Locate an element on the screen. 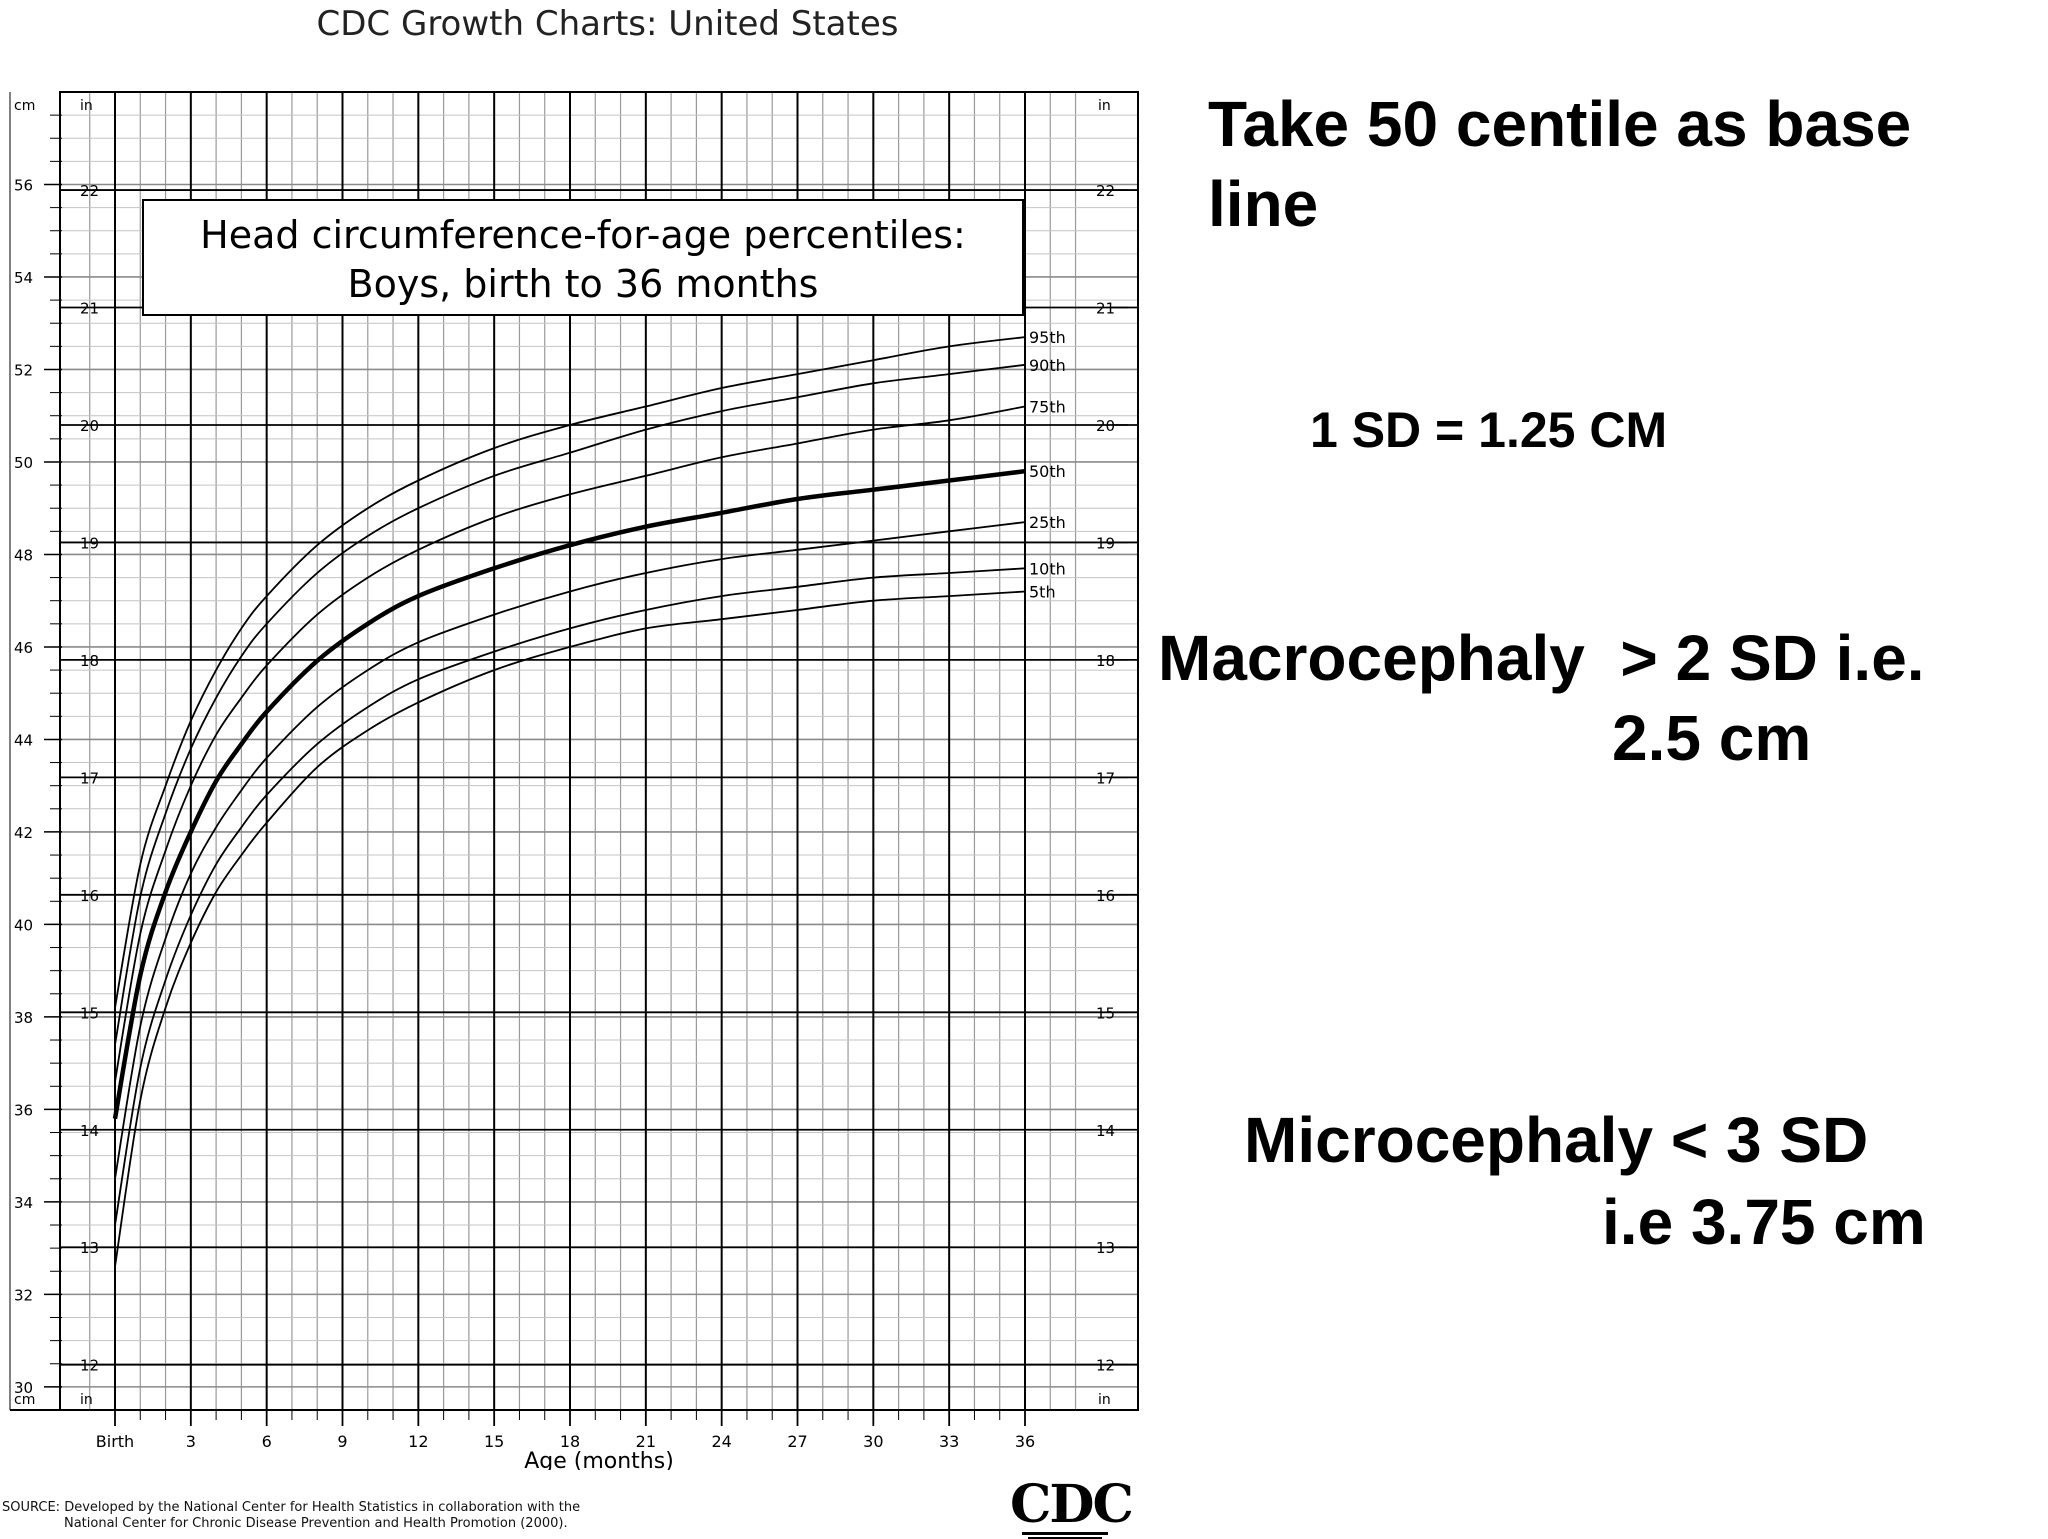 This screenshot has height=1539, width=2048. tick-label-x: 27 is located at coordinates (797, 1441).